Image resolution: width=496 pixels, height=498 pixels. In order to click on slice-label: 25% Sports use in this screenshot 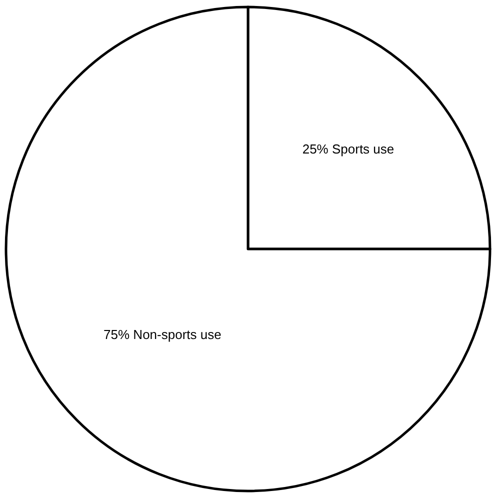, I will do `click(348, 148)`.